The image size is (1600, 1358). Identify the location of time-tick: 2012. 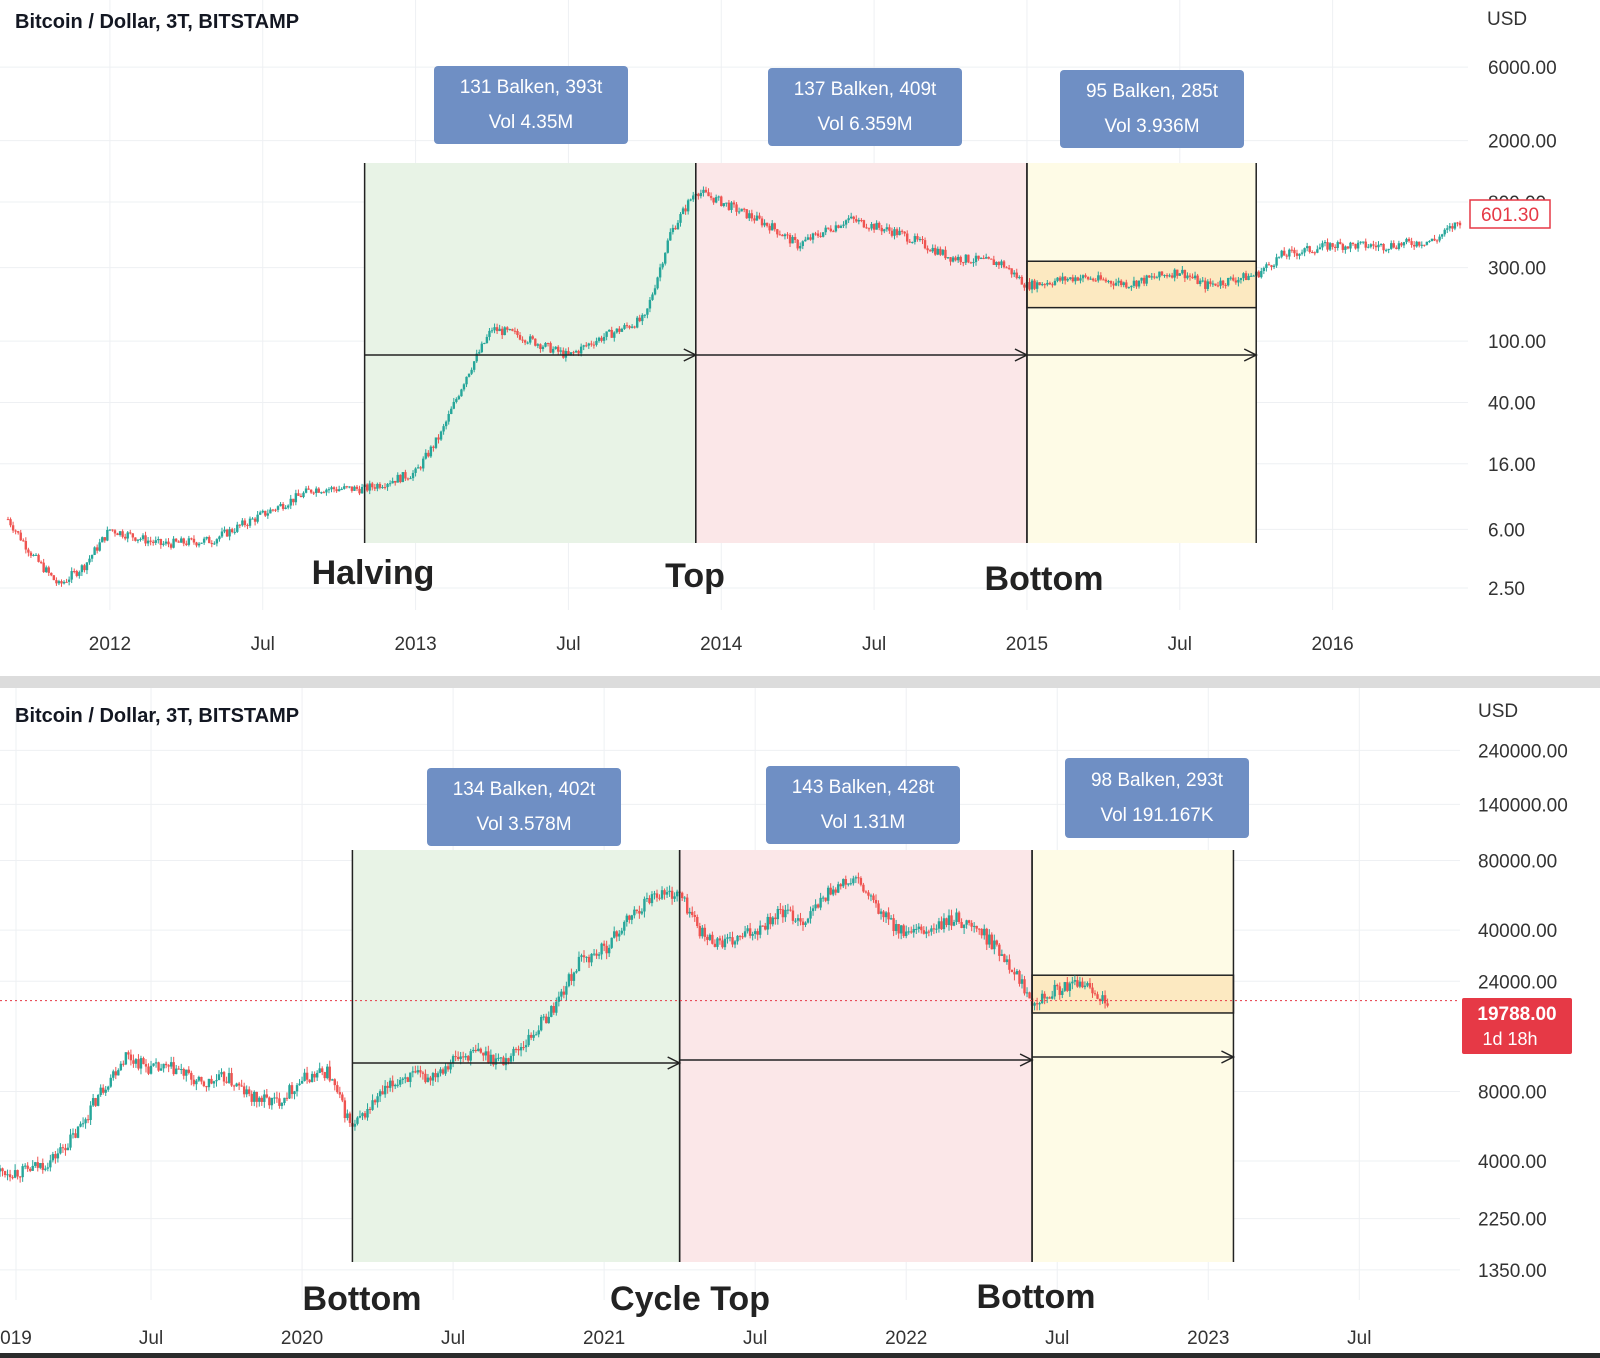
(110, 644).